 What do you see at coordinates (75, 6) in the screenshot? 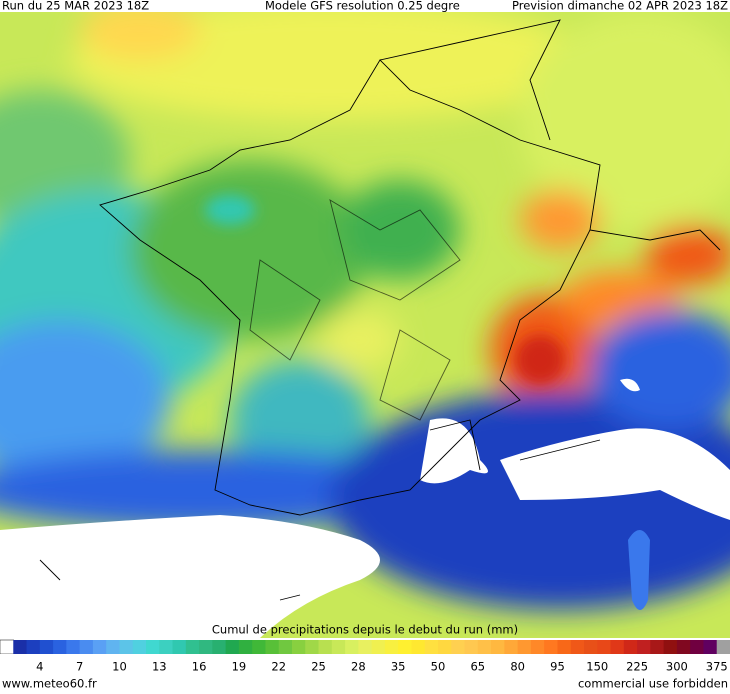
I see `run-label: Run du 25 MAR 2023 18Z` at bounding box center [75, 6].